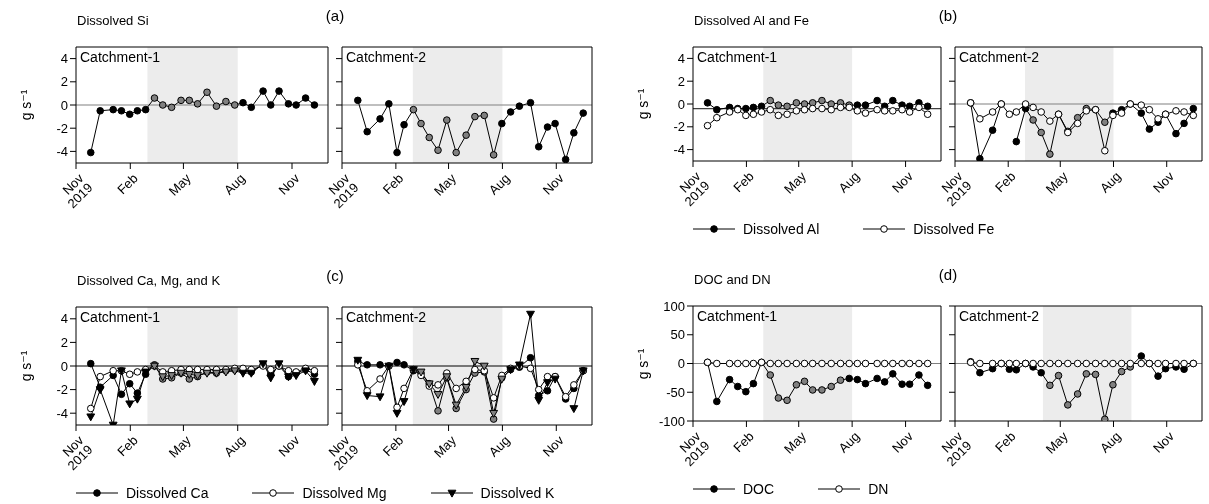 The height and width of the screenshot is (504, 1209). I want to click on y-tick-label: -50, so click(675, 392).